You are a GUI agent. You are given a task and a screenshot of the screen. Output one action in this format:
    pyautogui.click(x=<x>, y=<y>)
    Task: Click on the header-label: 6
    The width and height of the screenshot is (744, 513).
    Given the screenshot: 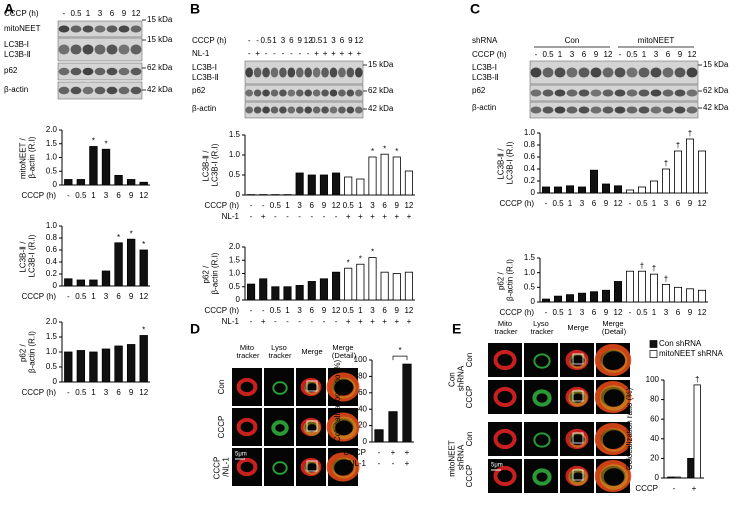 What is the action you would take?
    pyautogui.click(x=584, y=54)
    